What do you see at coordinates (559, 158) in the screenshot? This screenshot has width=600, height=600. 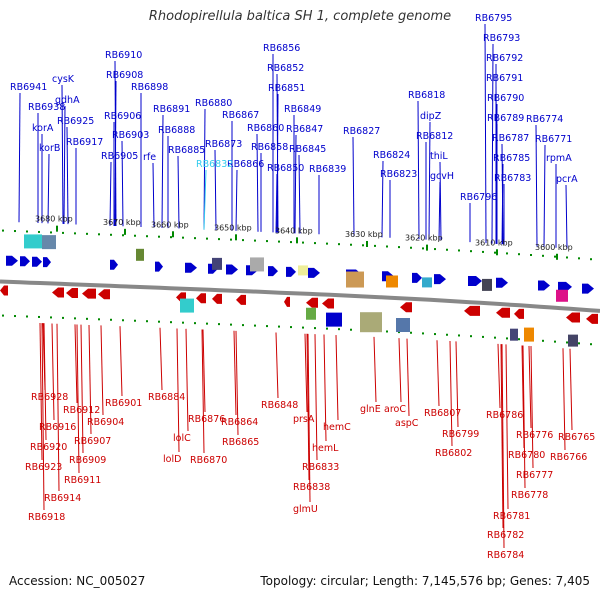 I see `forward-gene-label: rpmA` at bounding box center [559, 158].